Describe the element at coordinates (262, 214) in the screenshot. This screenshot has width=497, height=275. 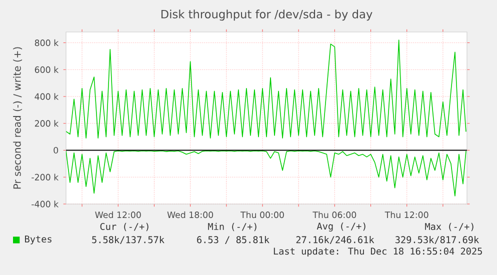
I see `x-tick-label: Thu 00:00` at that location.